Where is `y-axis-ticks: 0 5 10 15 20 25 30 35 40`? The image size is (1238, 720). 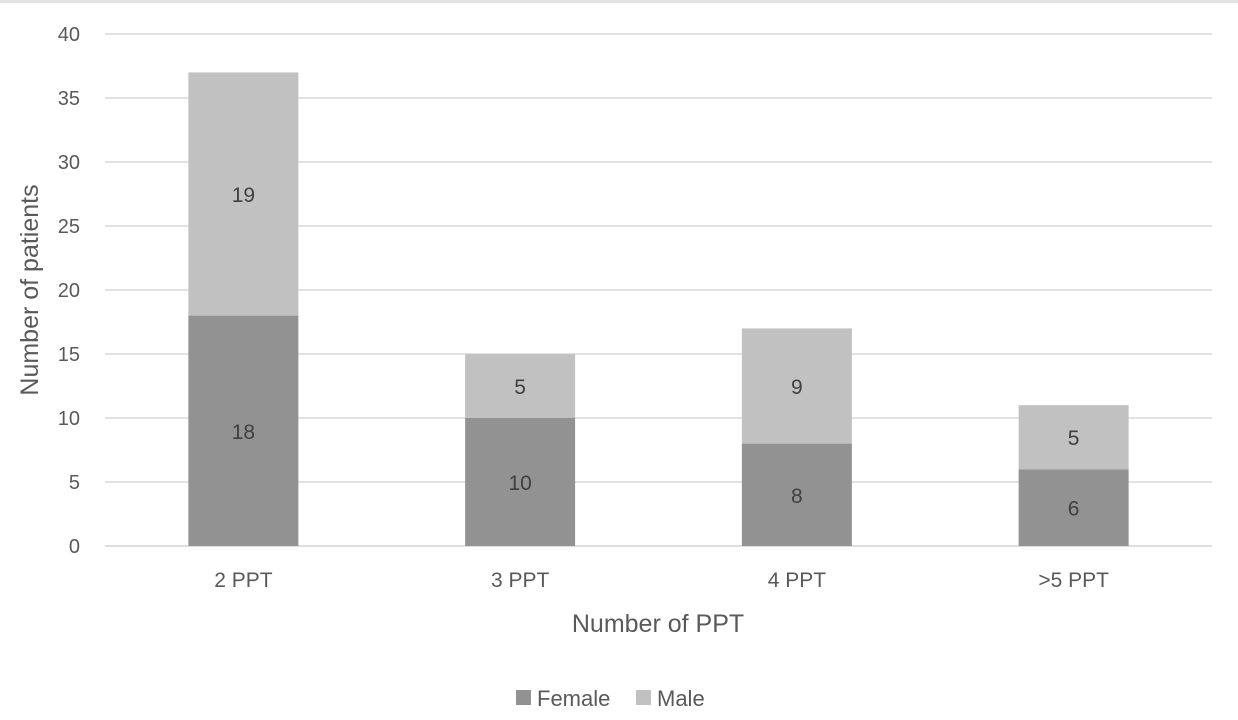 y-axis-ticks: 0 5 10 15 20 25 30 35 40 is located at coordinates (69, 291).